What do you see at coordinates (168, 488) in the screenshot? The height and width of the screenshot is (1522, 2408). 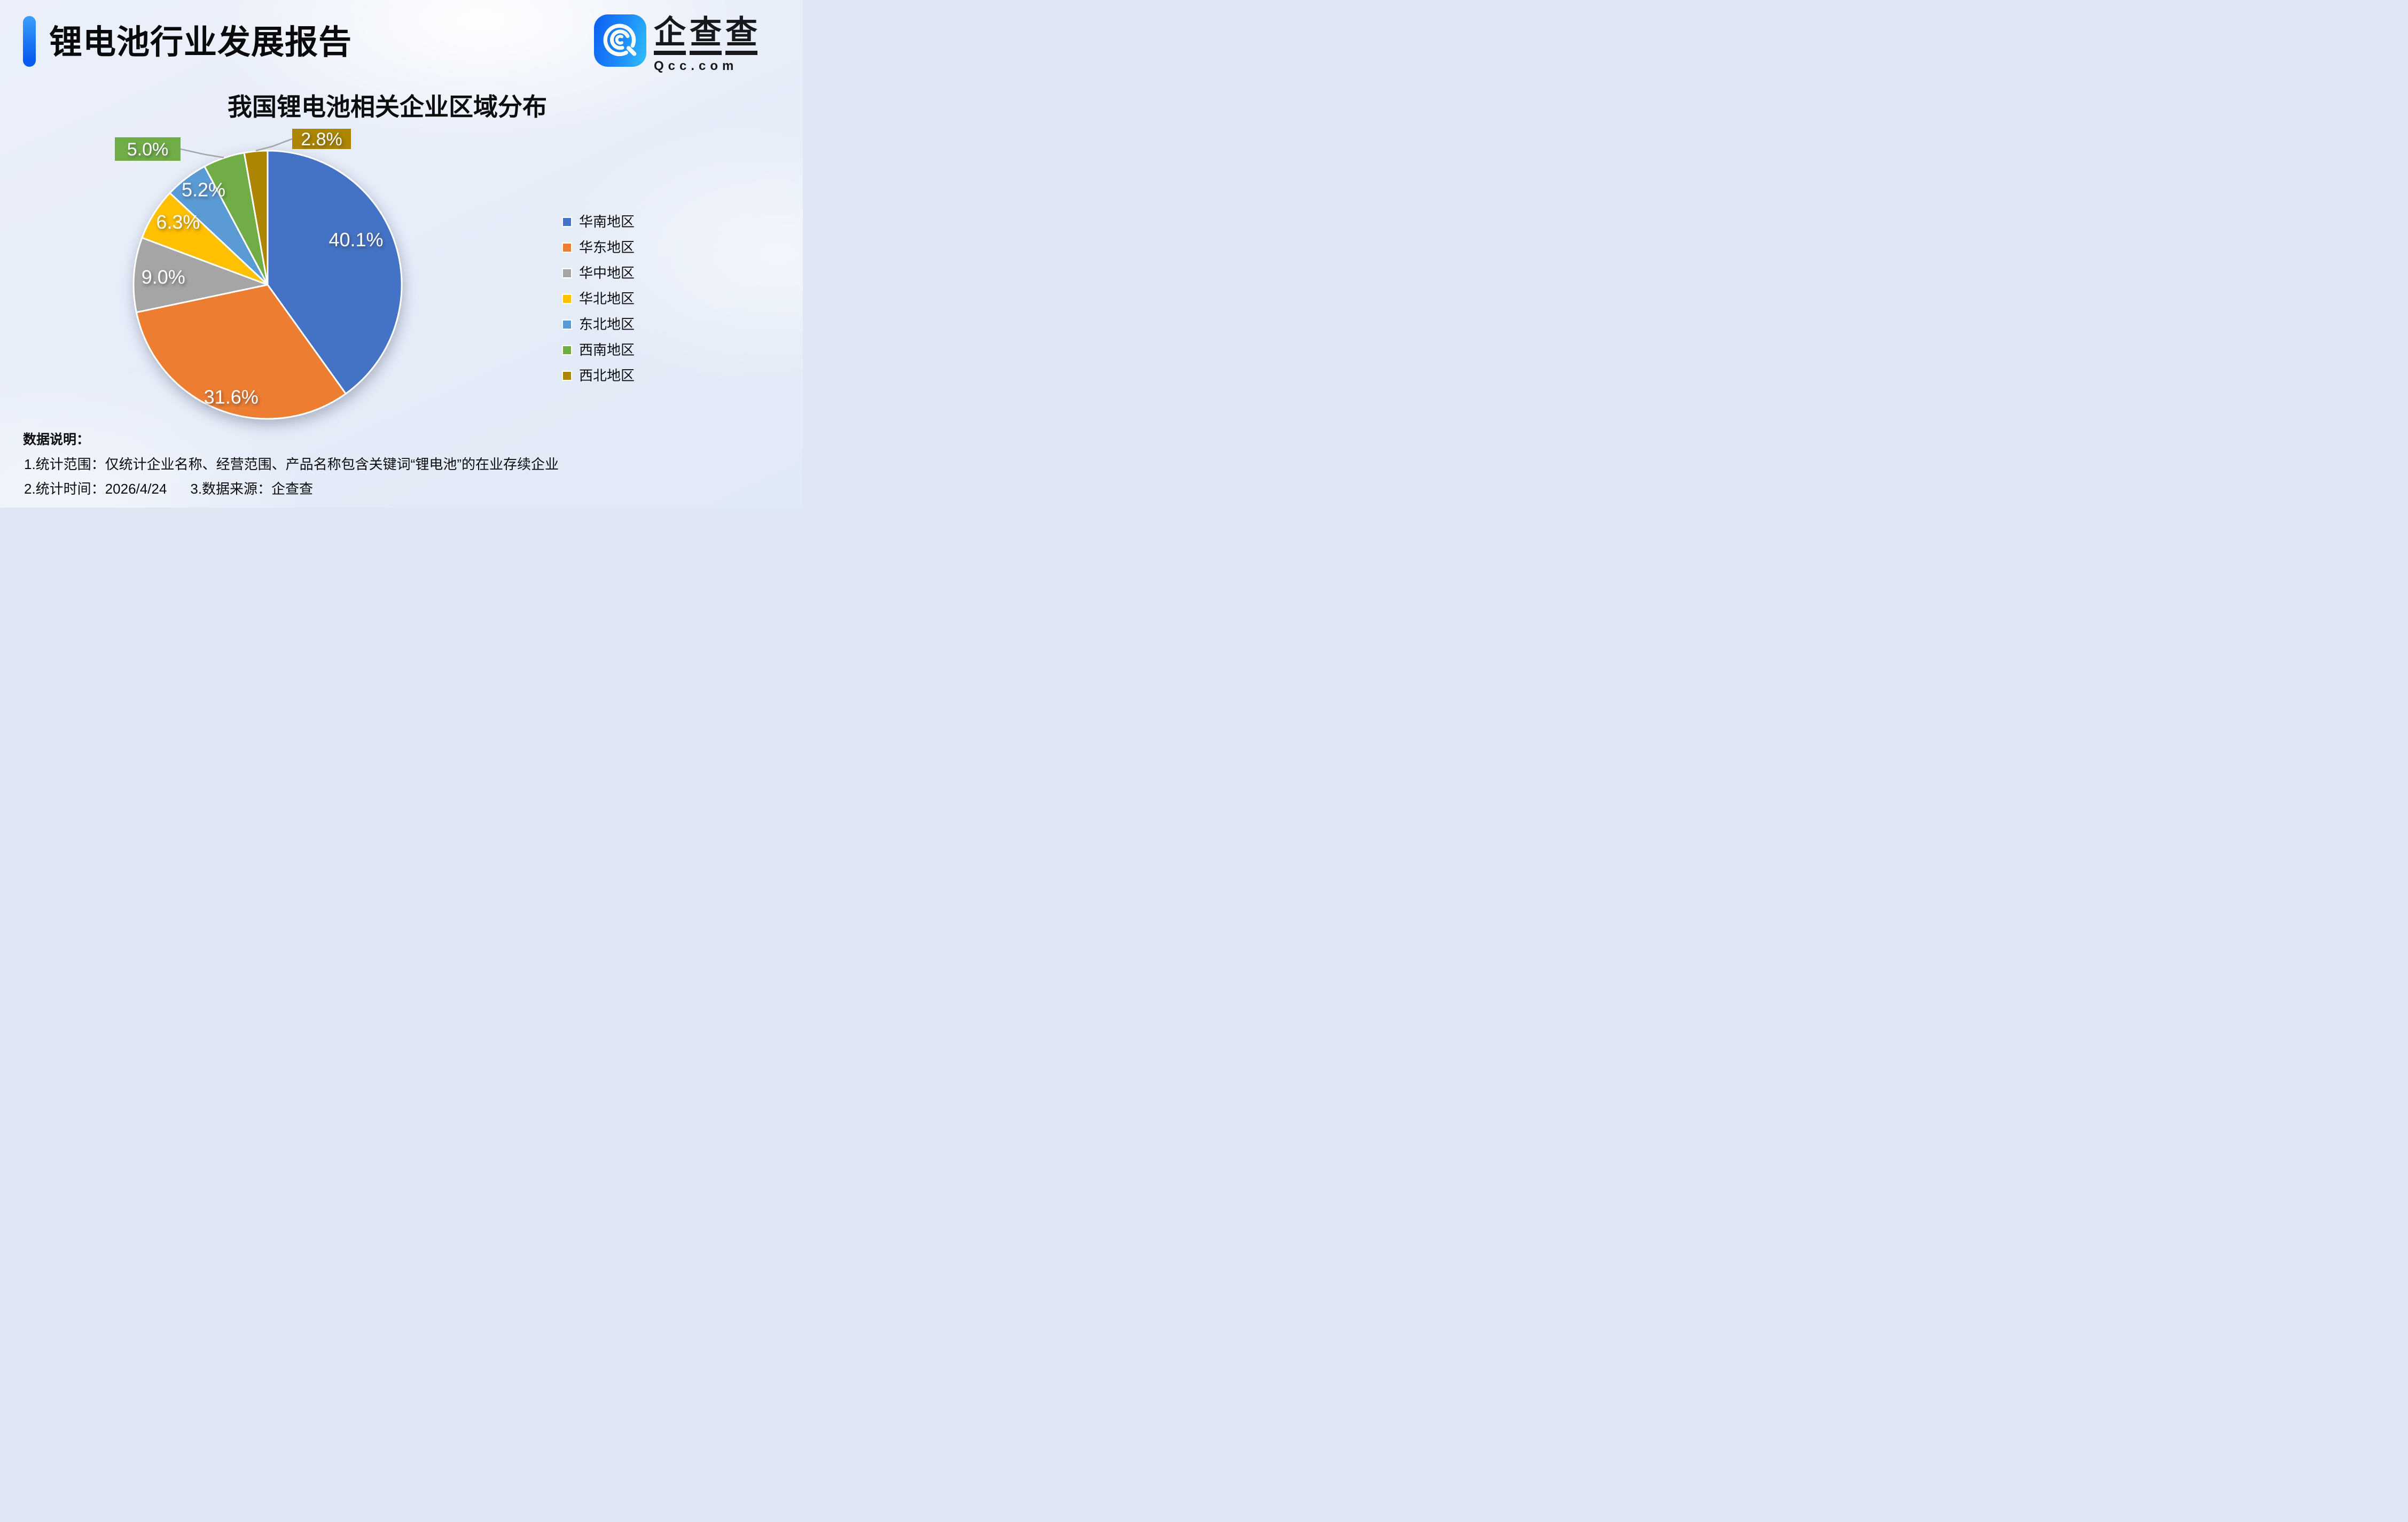 I see `notes-meta-line: 2.统计时间：2026/4/24 3.数据来源：企查查` at bounding box center [168, 488].